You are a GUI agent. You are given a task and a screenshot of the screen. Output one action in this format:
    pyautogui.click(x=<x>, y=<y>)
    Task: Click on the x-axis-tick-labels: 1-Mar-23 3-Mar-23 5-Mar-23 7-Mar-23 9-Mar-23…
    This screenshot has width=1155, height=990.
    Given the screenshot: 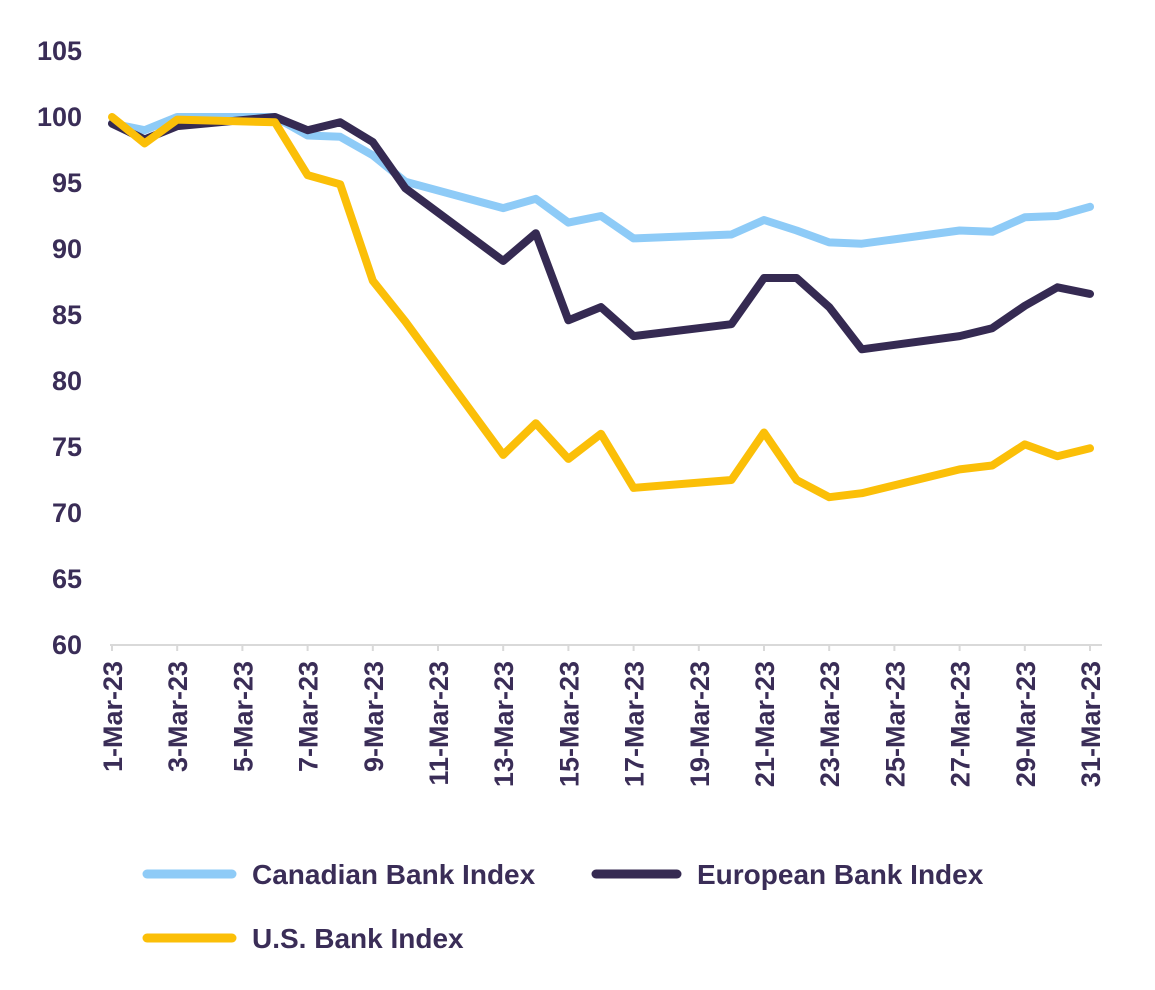 What is the action you would take?
    pyautogui.click(x=602, y=724)
    